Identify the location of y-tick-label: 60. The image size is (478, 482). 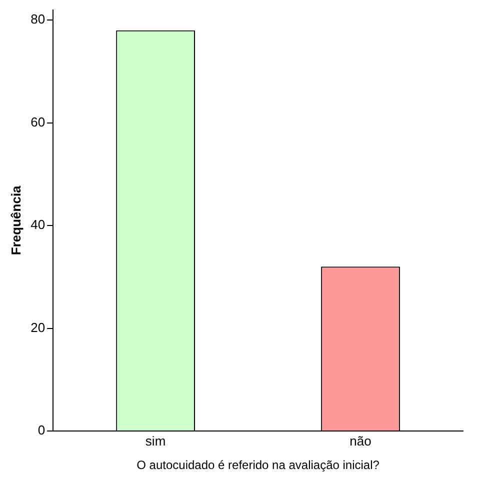
(38, 122).